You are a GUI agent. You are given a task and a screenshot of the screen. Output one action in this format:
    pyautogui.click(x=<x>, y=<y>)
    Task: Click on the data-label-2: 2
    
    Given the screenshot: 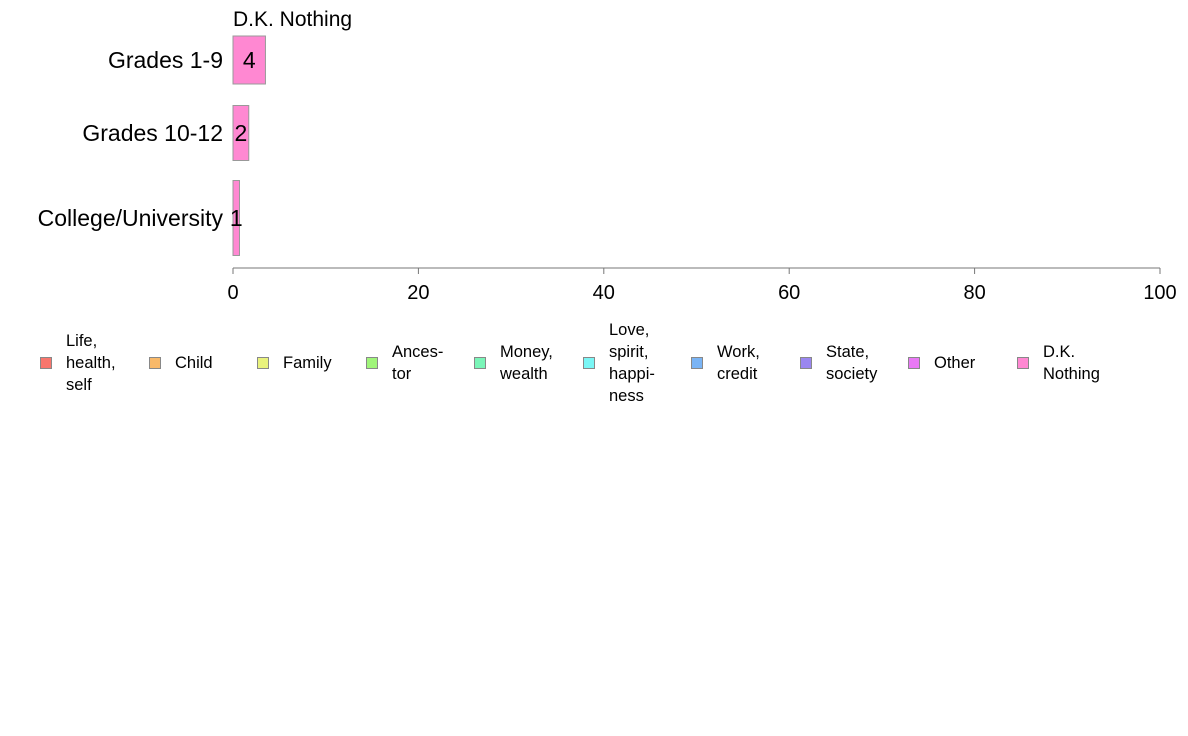 What is the action you would take?
    pyautogui.click(x=240, y=133)
    